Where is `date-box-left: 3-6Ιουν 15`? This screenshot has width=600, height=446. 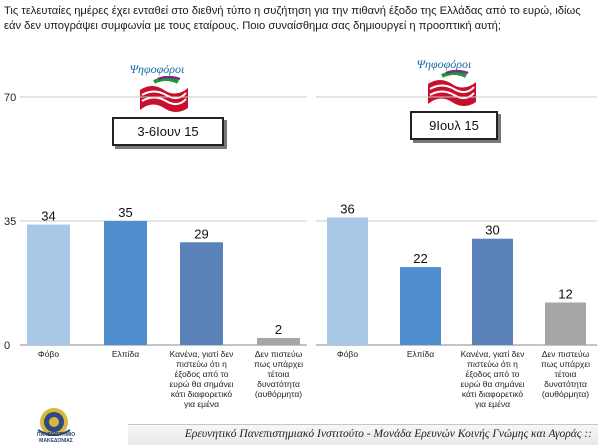
date-box-left: 3-6Ιουν 15 is located at coordinates (168, 131).